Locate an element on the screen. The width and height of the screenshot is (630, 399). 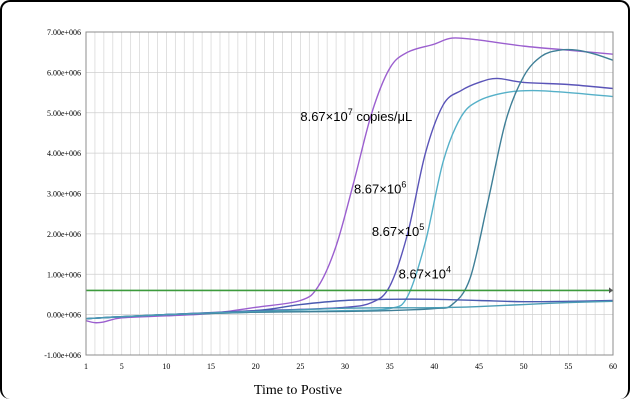
annotation-label-1: 8.67×107 copies/μL is located at coordinates (356, 115).